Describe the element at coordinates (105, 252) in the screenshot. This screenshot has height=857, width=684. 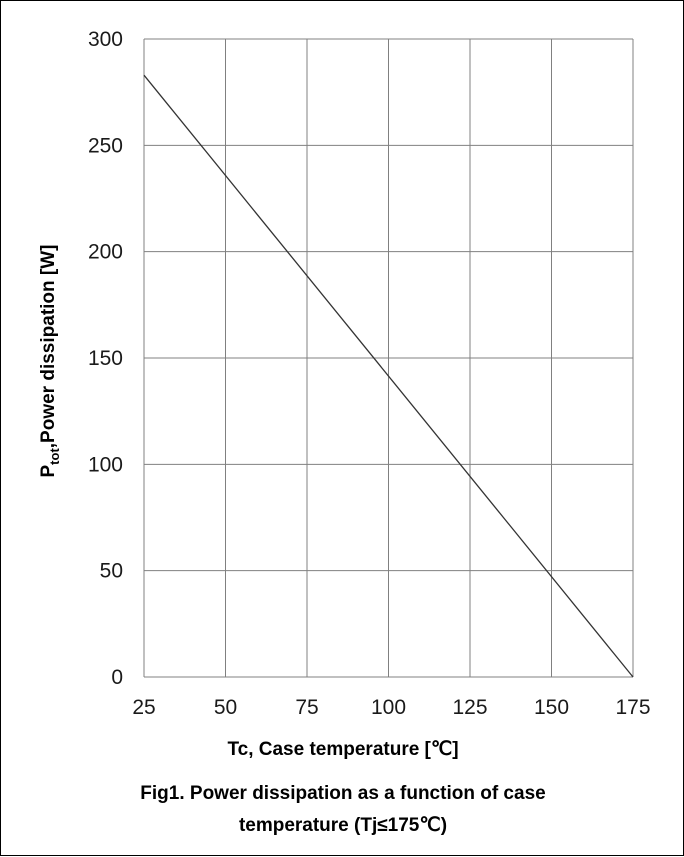
I see `y-tick-label: 200` at that location.